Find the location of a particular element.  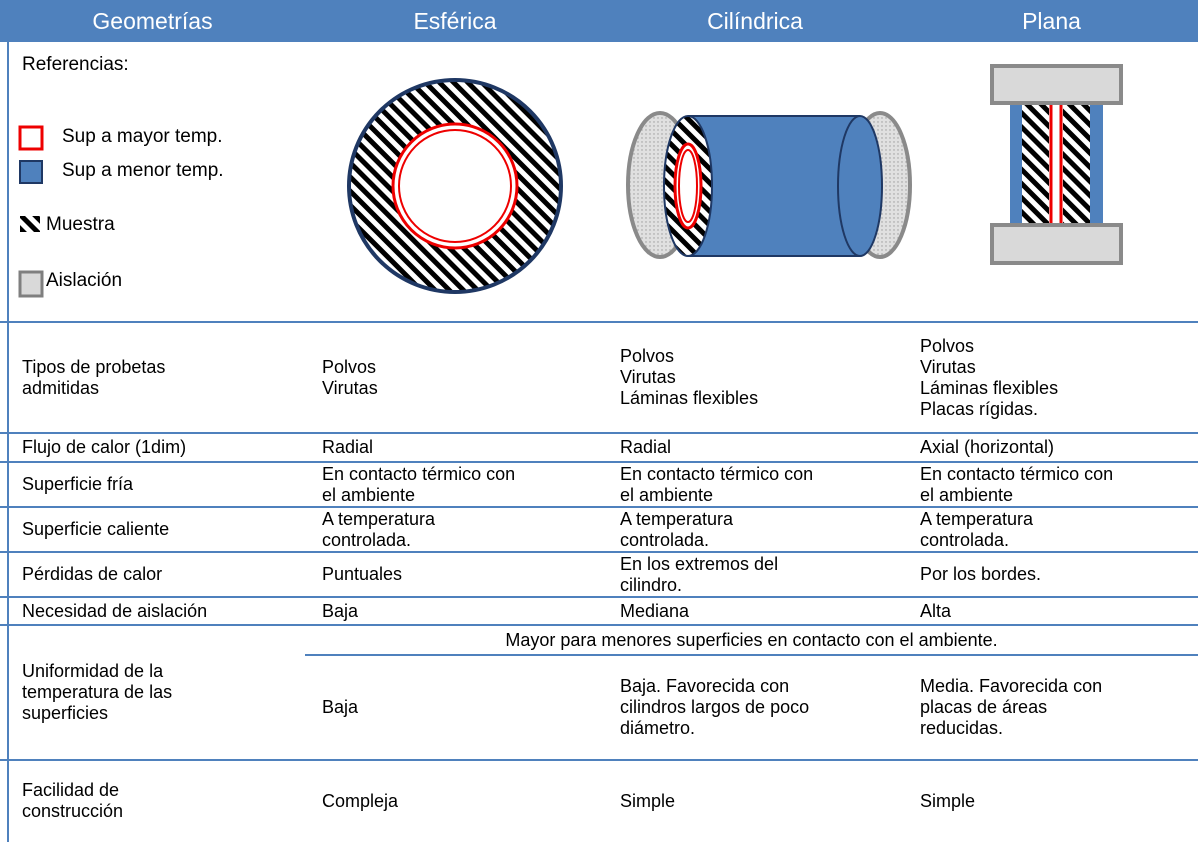

cell-line: Facilidad de is located at coordinates (71, 790).